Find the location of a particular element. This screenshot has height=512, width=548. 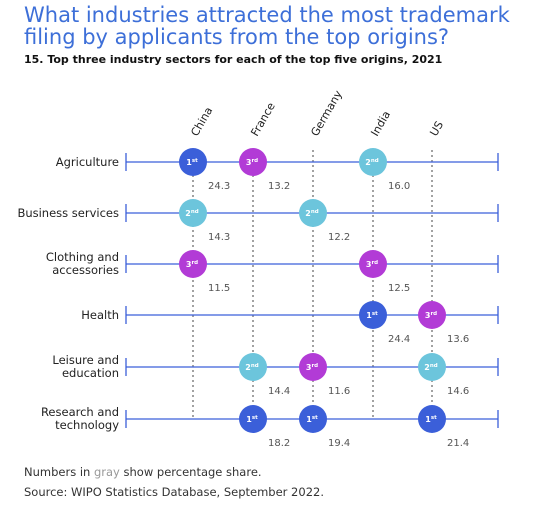

sector-label: Research and technology is located at coordinates (80, 418).